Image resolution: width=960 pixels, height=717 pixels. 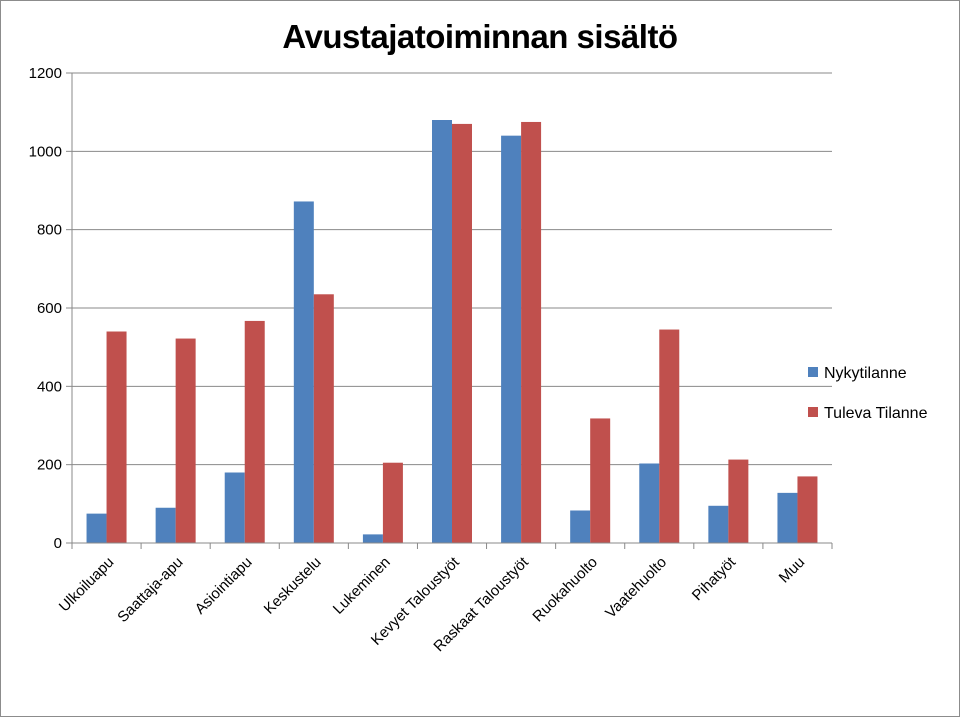 I want to click on y-tick-label: 1000, so click(x=45, y=151).